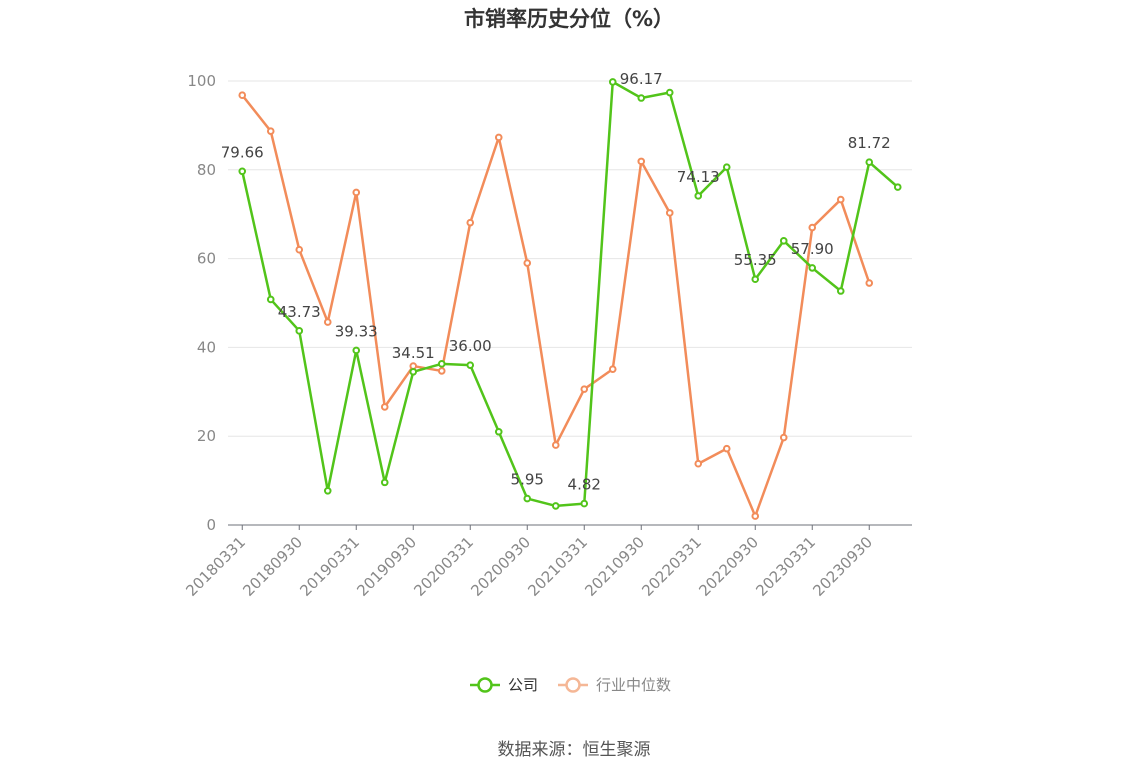  What do you see at coordinates (356, 331) in the screenshot?
I see `data-label: 39.33` at bounding box center [356, 331].